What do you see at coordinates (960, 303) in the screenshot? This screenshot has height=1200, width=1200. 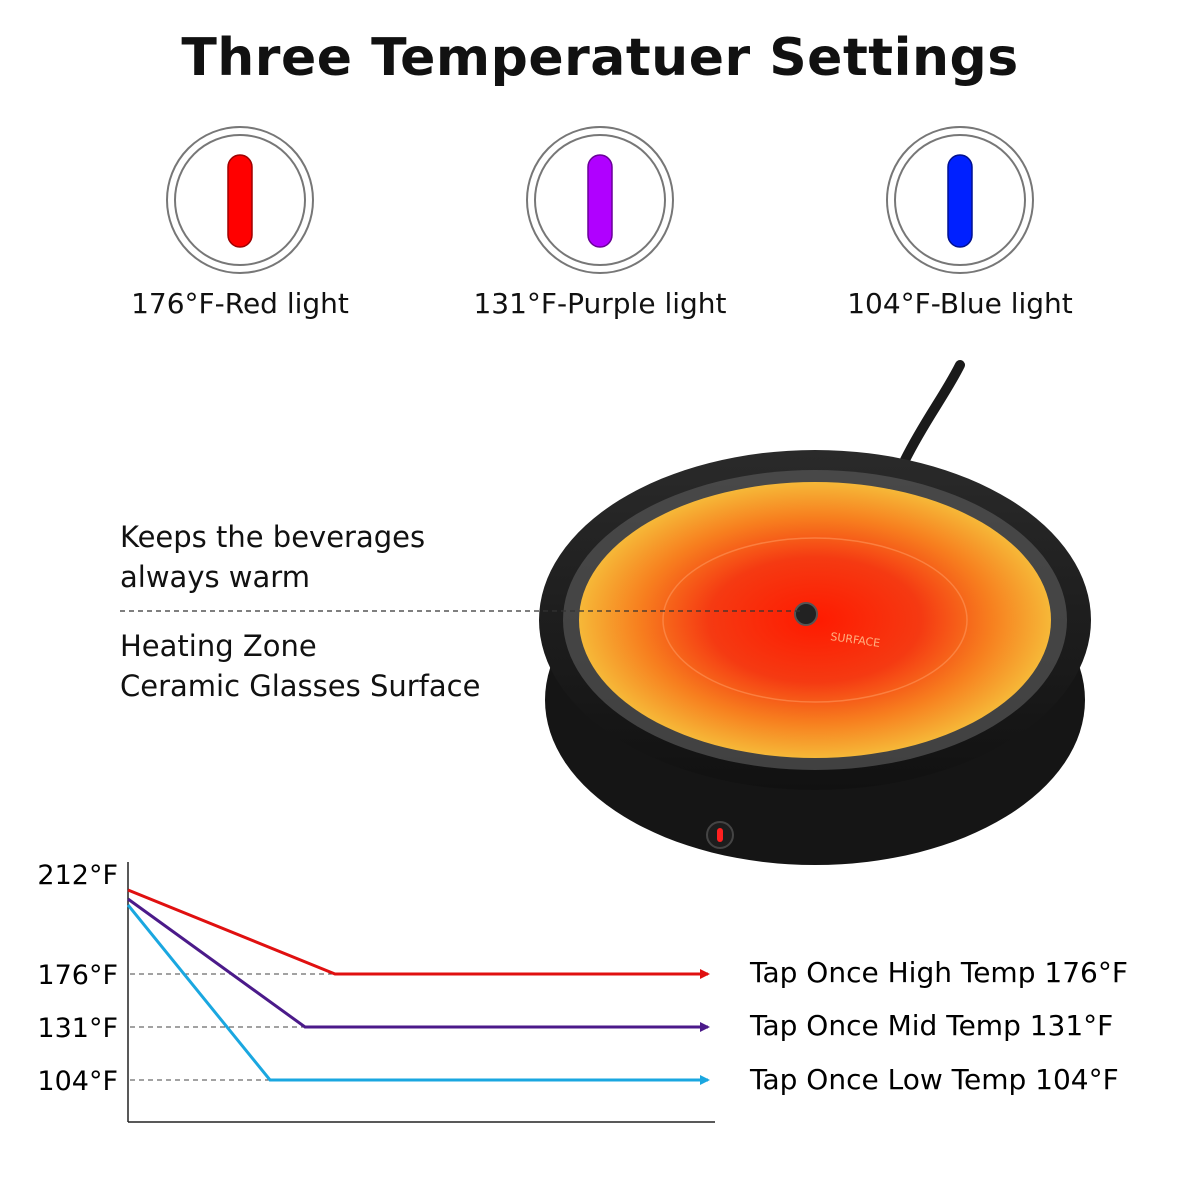 I see `setting-label-blue: 104°F-Blue light` at bounding box center [960, 303].